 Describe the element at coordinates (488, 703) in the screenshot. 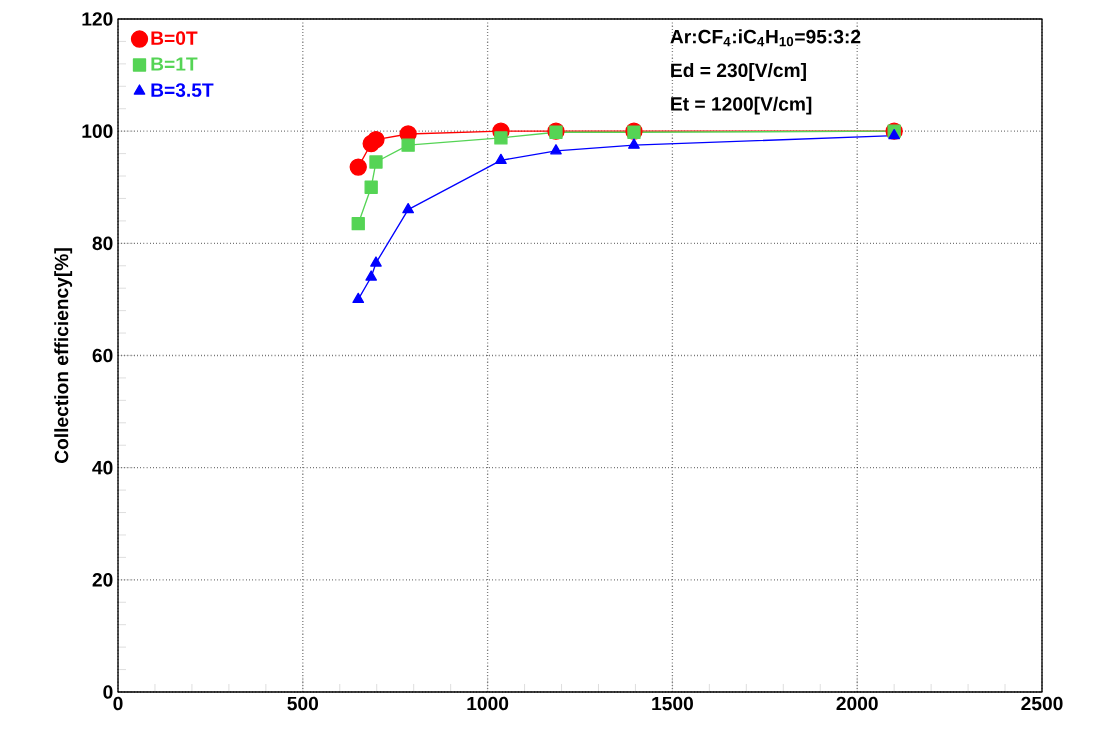

I see `x-tick-label: 1000` at that location.